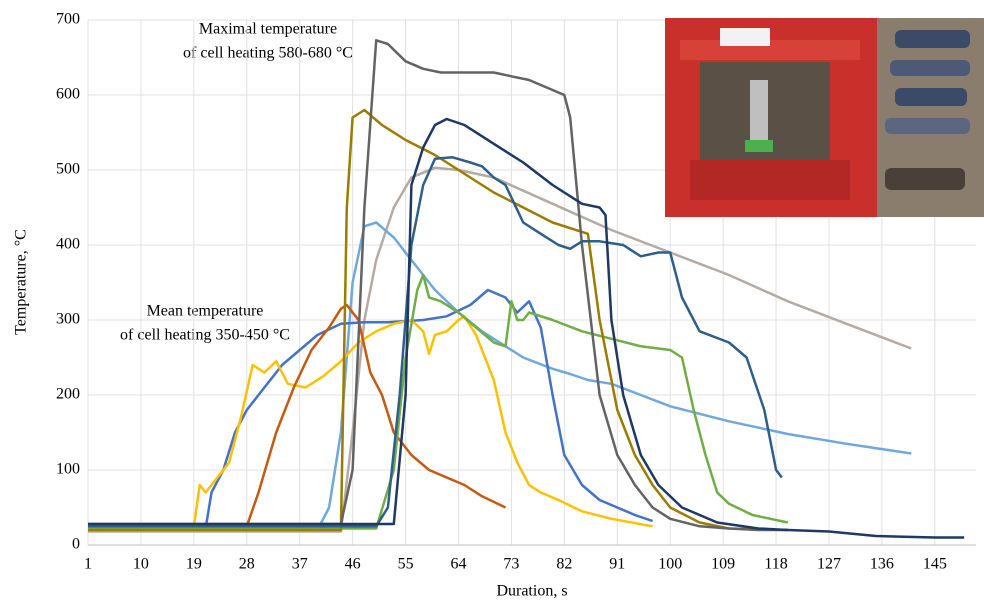 The height and width of the screenshot is (601, 984). I want to click on x-tick-label: 10, so click(141, 564).